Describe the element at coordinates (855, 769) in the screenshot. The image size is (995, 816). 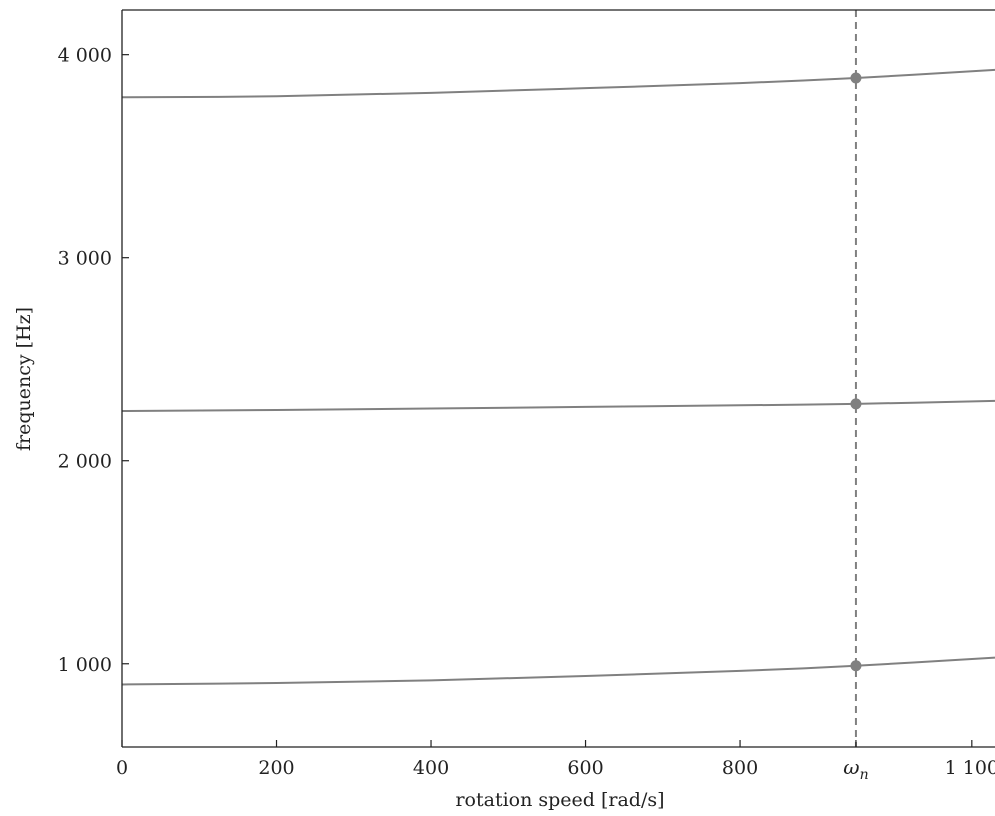
I see `x-tick-label: ωn` at that location.